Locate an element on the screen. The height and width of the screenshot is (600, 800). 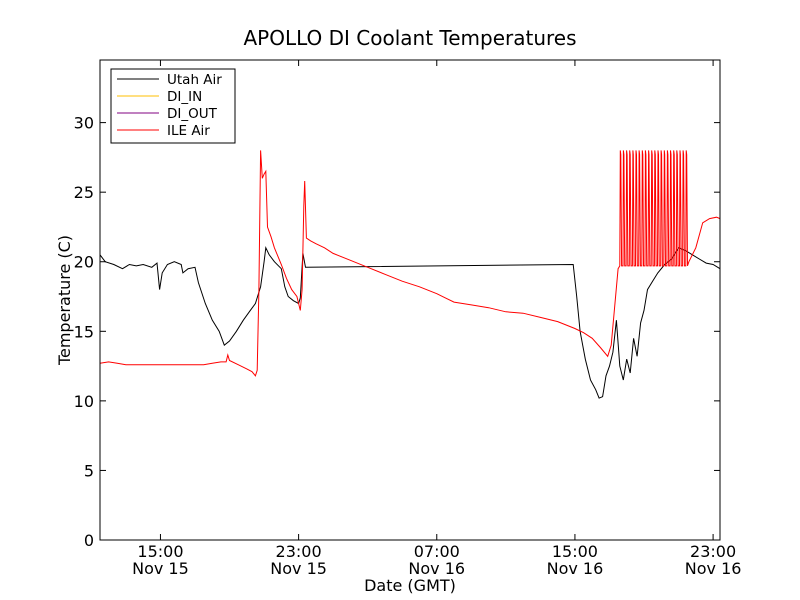
y-tick-label: 5 is located at coordinates (89, 470).